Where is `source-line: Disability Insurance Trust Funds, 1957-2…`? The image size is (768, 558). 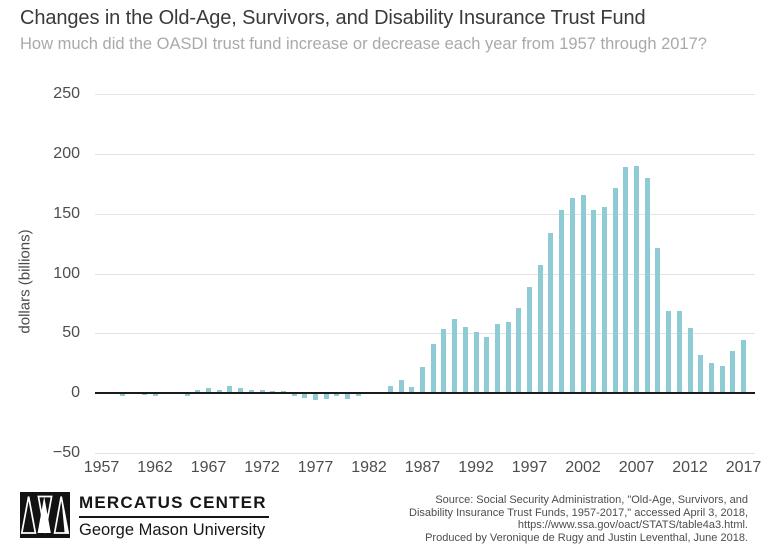
source-line: Disability Insurance Trust Funds, 1957-2… is located at coordinates (578, 512).